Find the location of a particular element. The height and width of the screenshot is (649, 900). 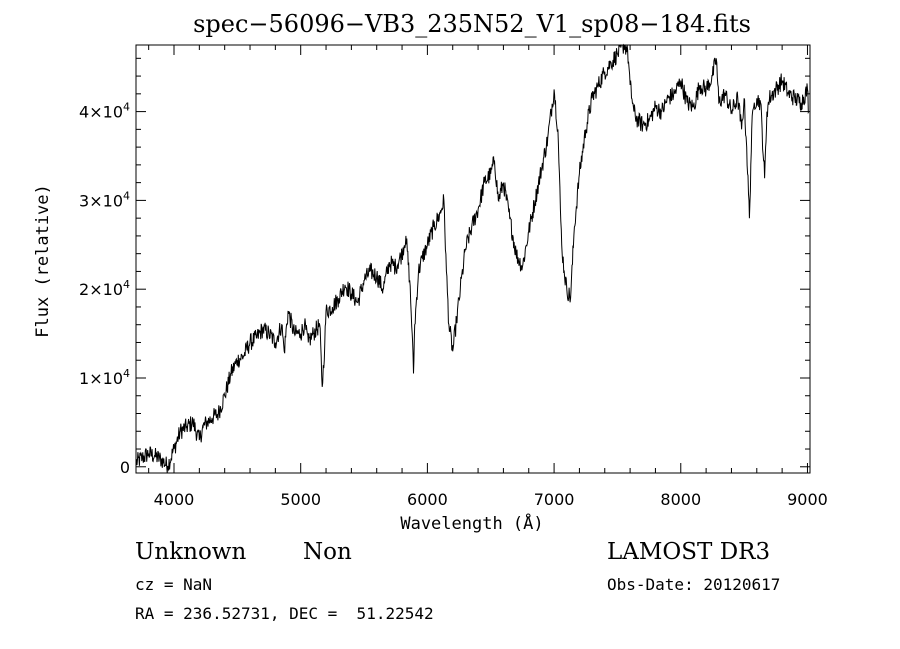

object-subclass: Non is located at coordinates (327, 552).